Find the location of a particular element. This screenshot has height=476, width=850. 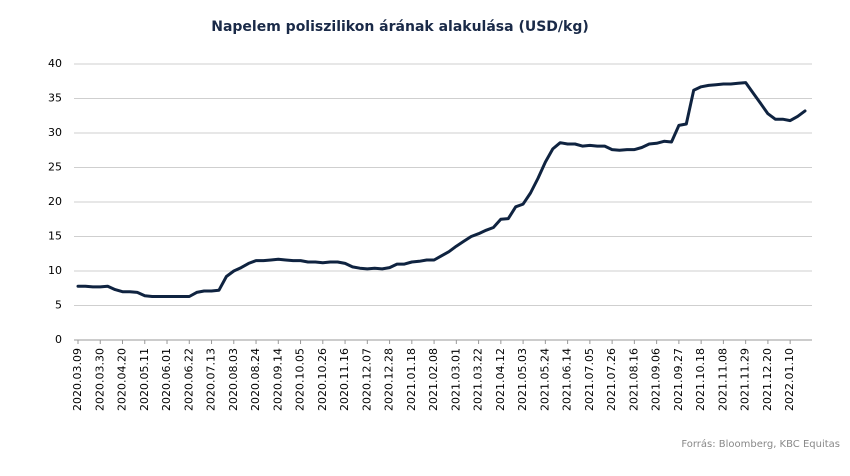

y-tick-label: 40 is located at coordinates (55, 63).